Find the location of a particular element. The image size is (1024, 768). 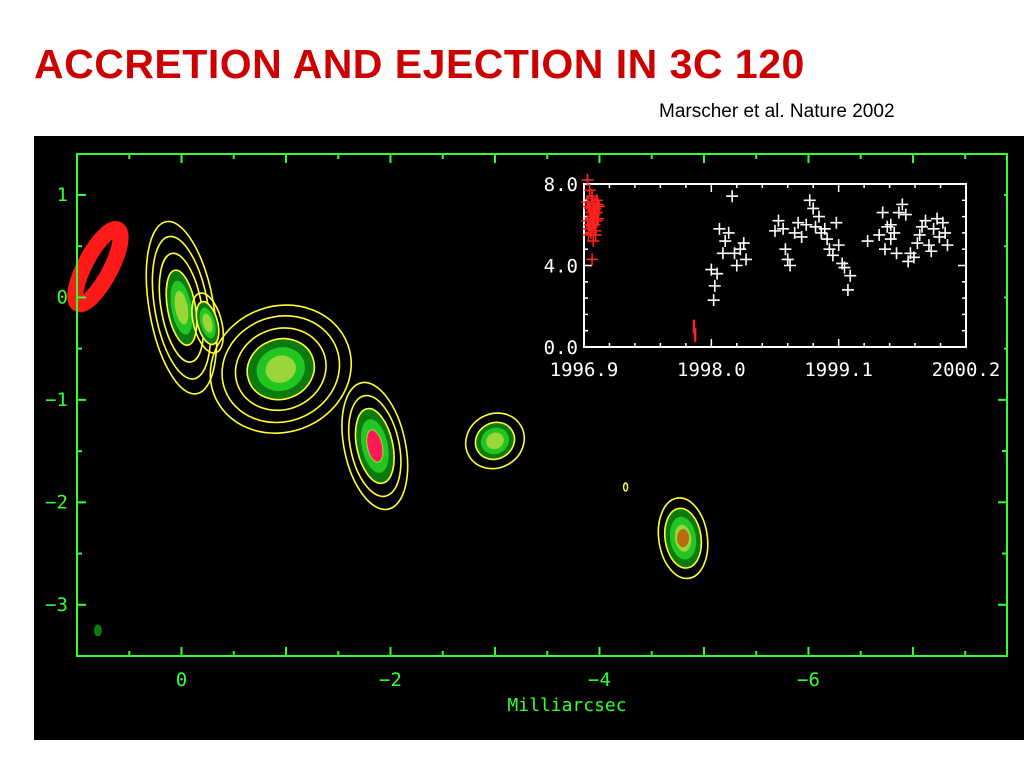

y-tick-labels: 1 0 −1 −2 −3 is located at coordinates (56, 400).